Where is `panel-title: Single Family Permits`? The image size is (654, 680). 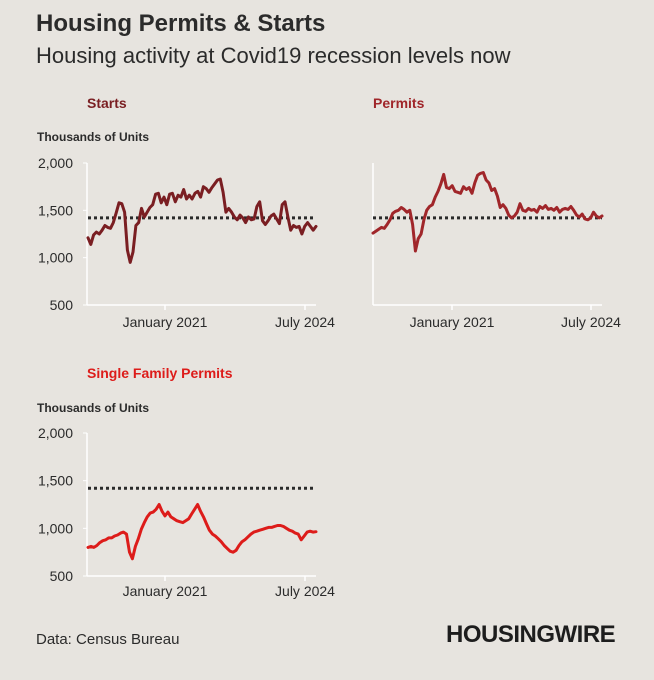 panel-title: Single Family Permits is located at coordinates (160, 373).